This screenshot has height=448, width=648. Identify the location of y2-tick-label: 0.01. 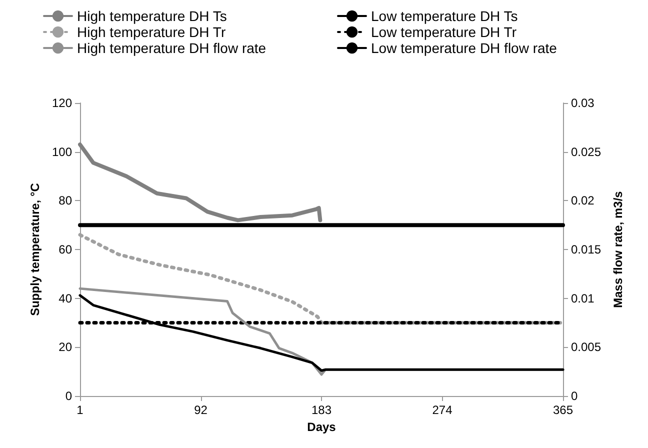
(583, 298).